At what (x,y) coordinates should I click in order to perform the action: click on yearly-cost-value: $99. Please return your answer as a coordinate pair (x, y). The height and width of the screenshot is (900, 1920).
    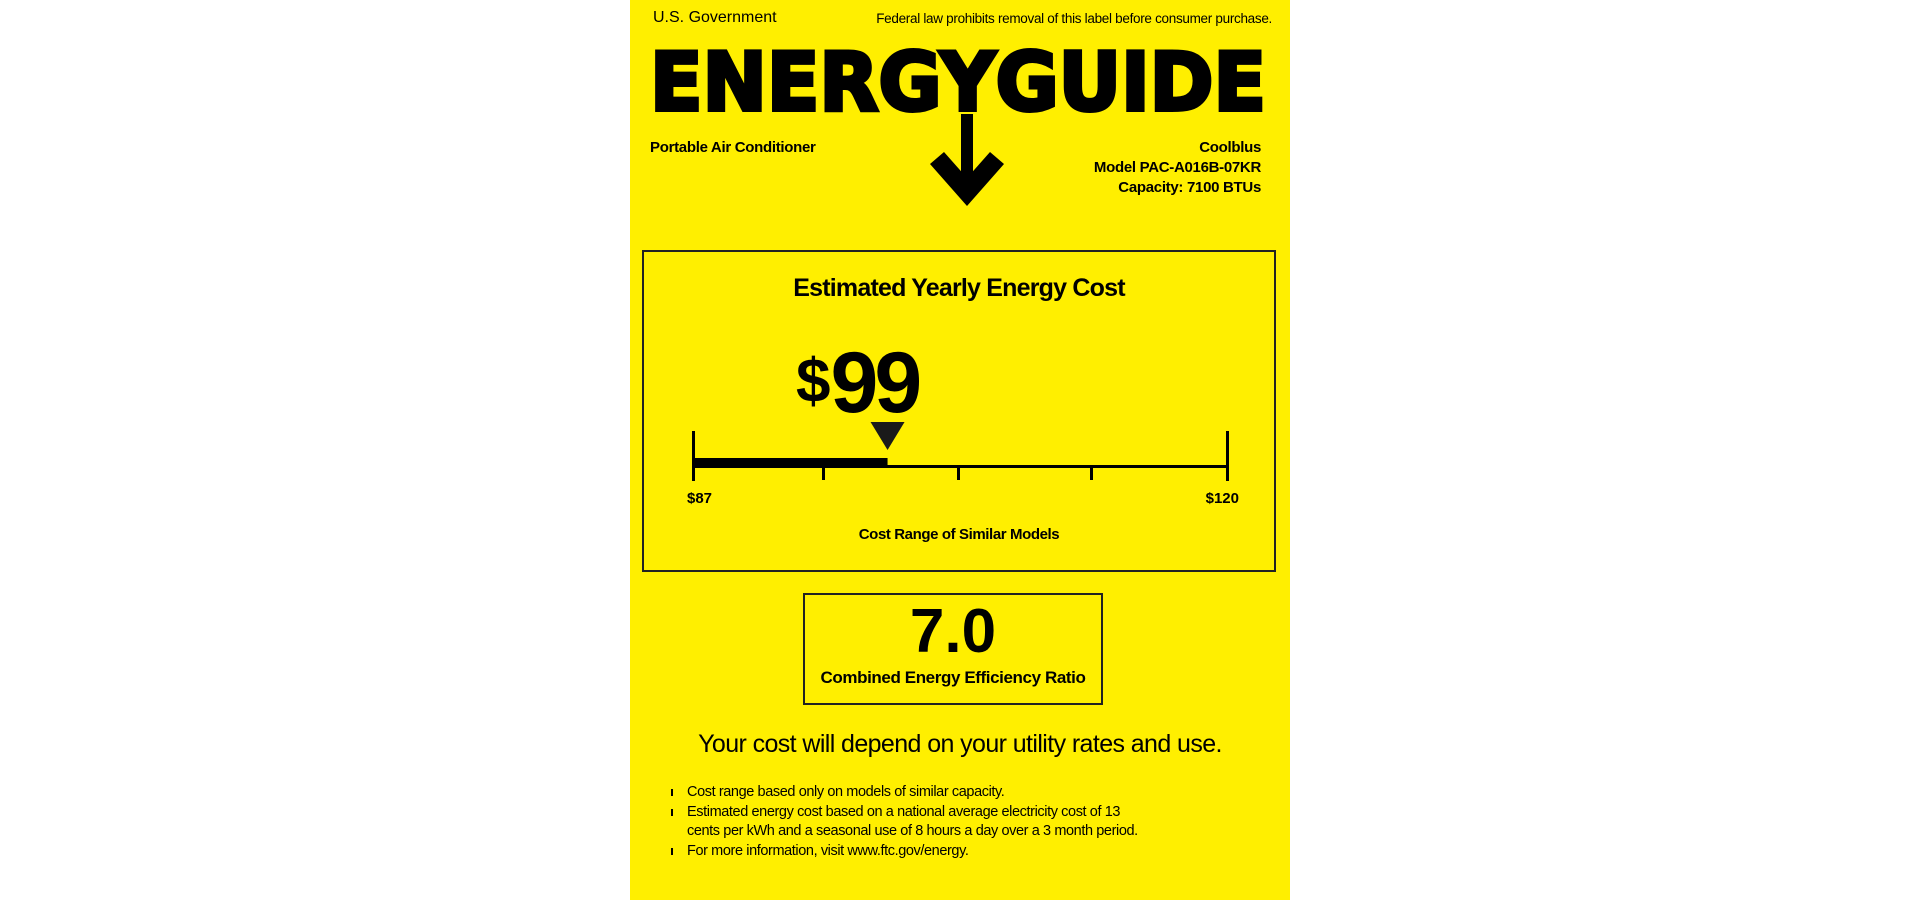
    Looking at the image, I should click on (859, 383).